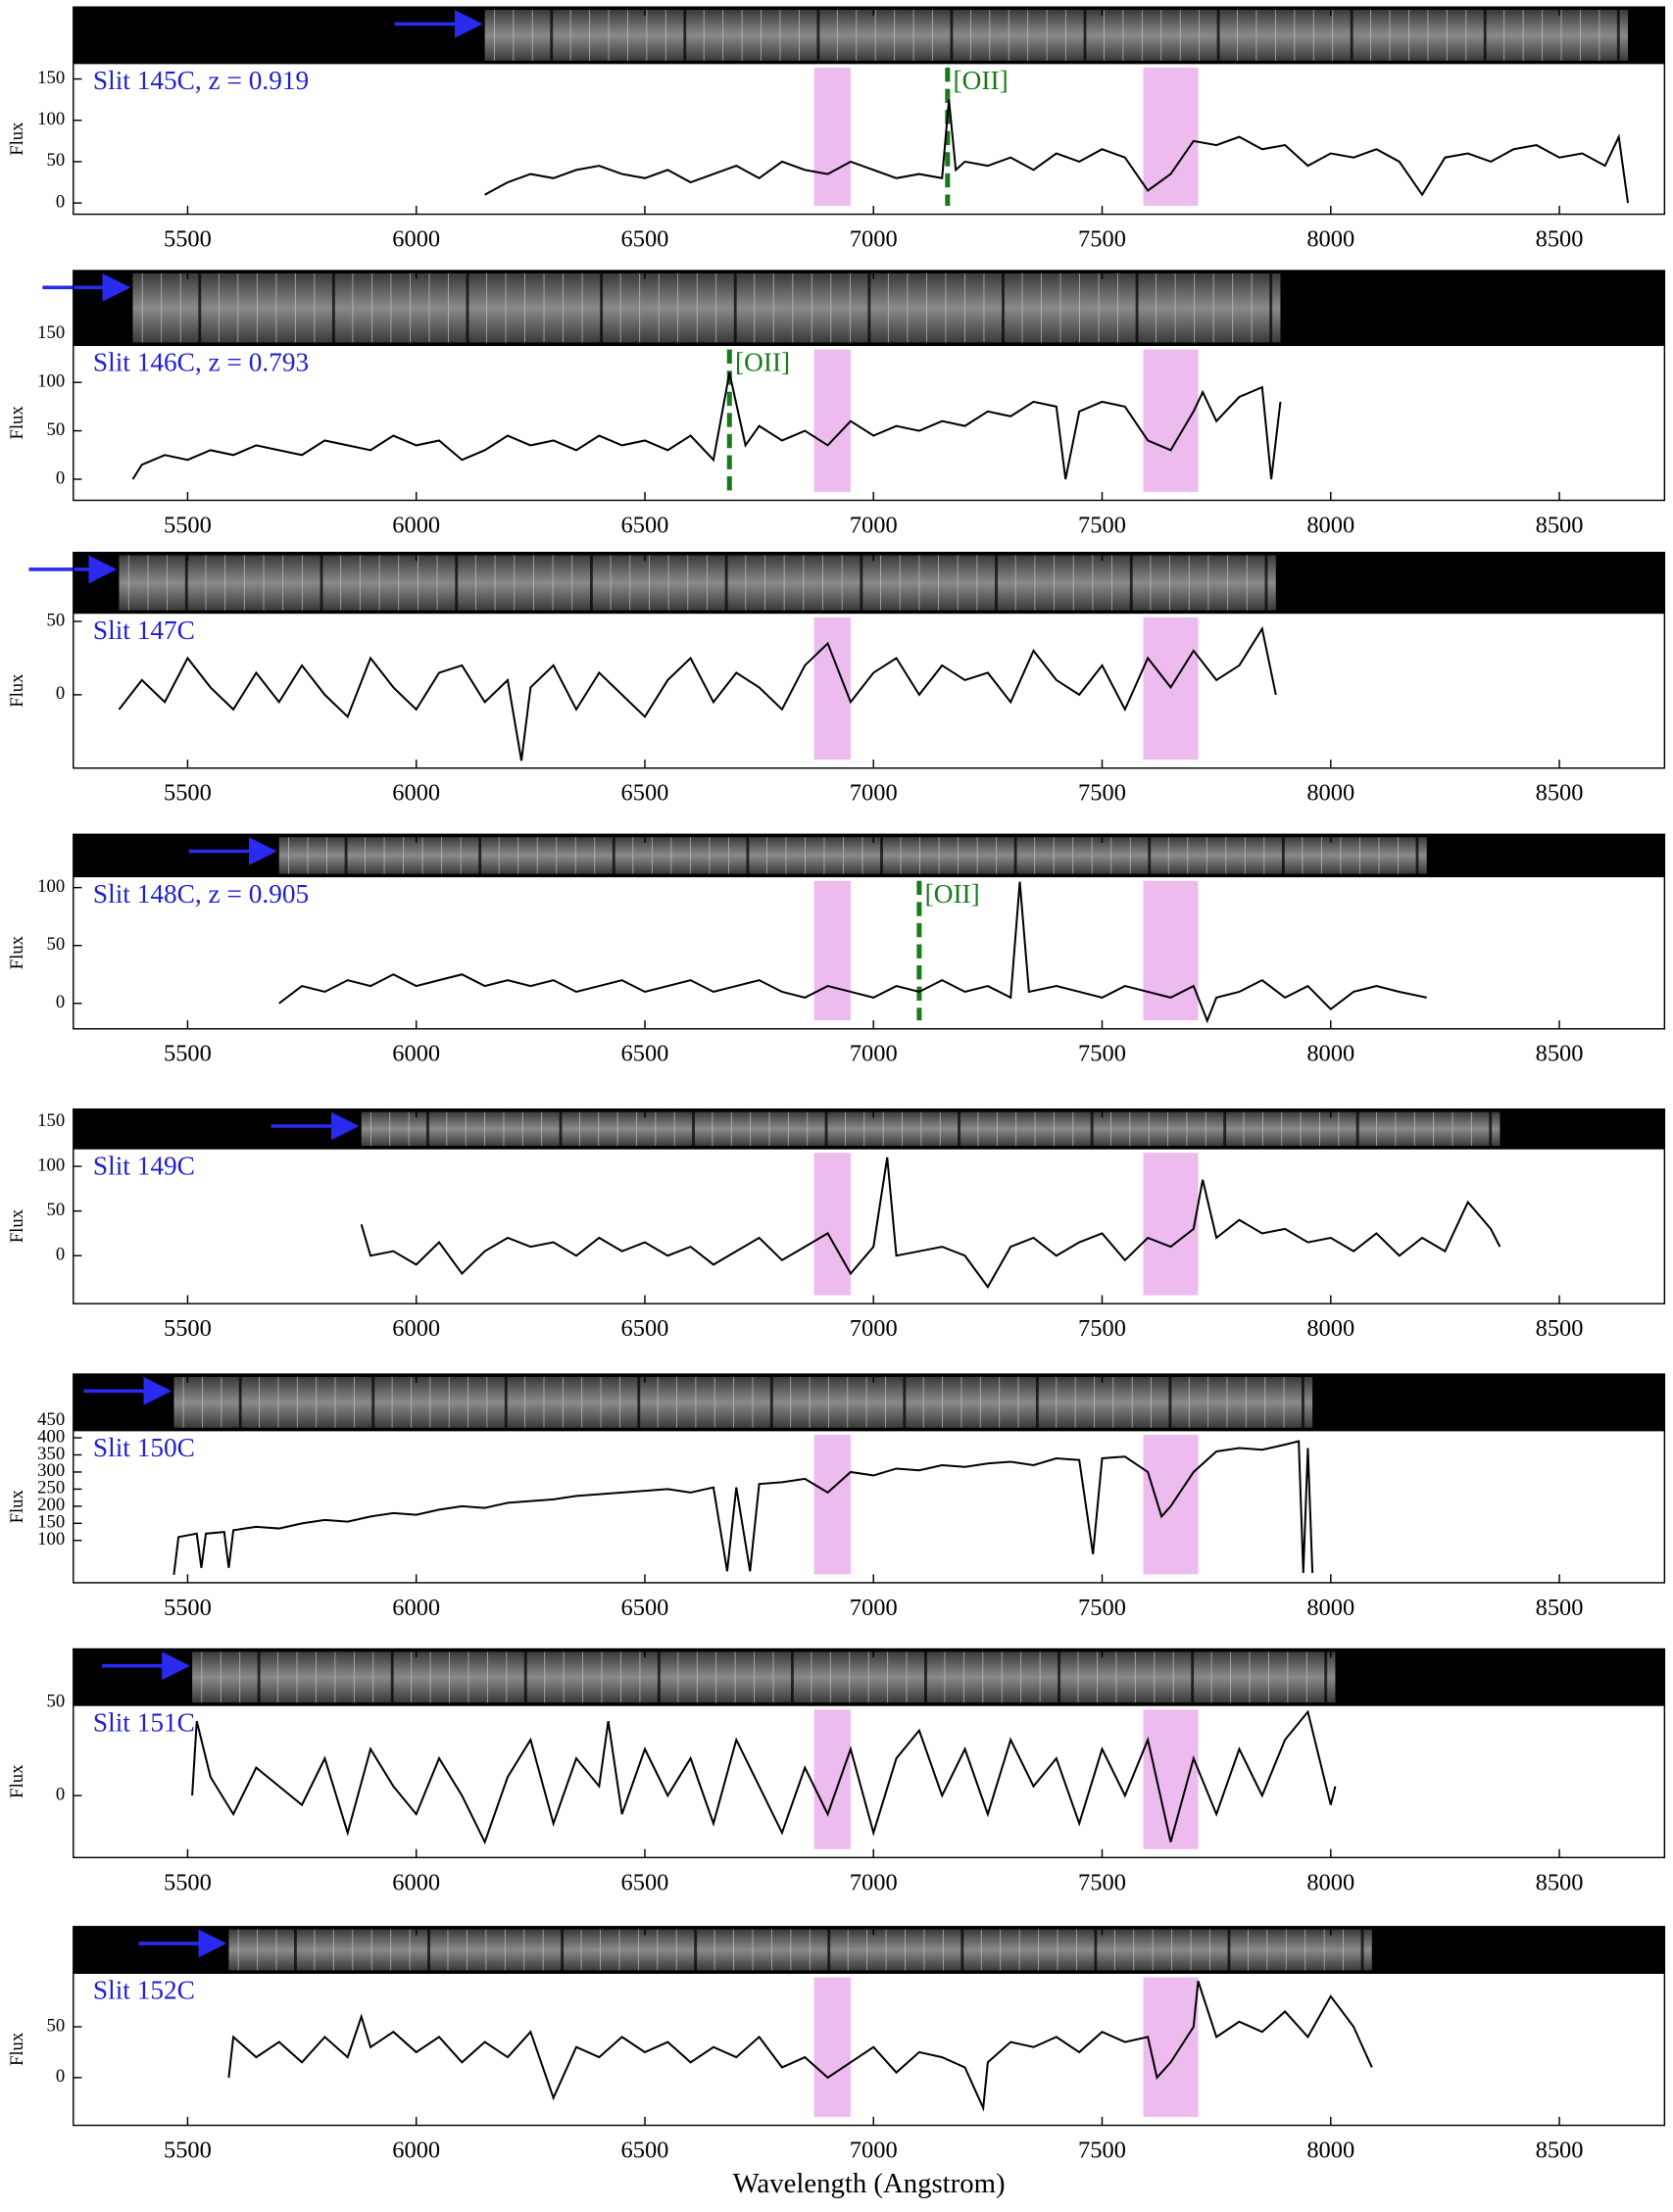 The height and width of the screenshot is (2212, 1673). What do you see at coordinates (51, 1436) in the screenshot?
I see `y-tick-label: 400` at bounding box center [51, 1436].